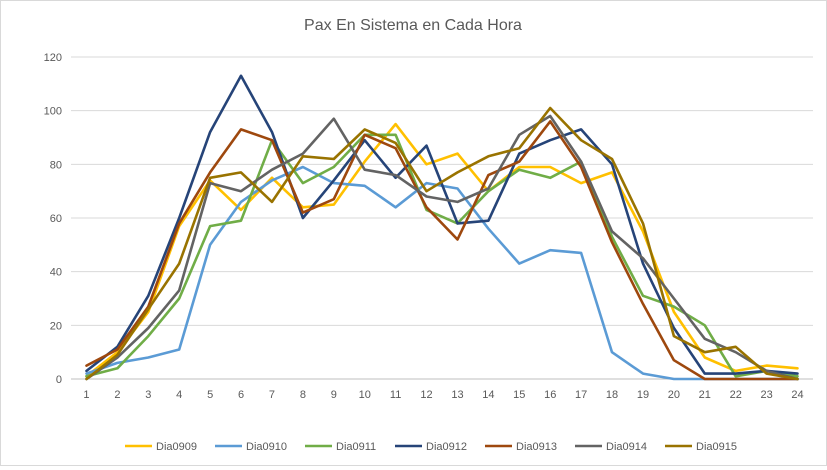  I want to click on chart-title: Pax En Sistema en Cada Hora, so click(413, 25).